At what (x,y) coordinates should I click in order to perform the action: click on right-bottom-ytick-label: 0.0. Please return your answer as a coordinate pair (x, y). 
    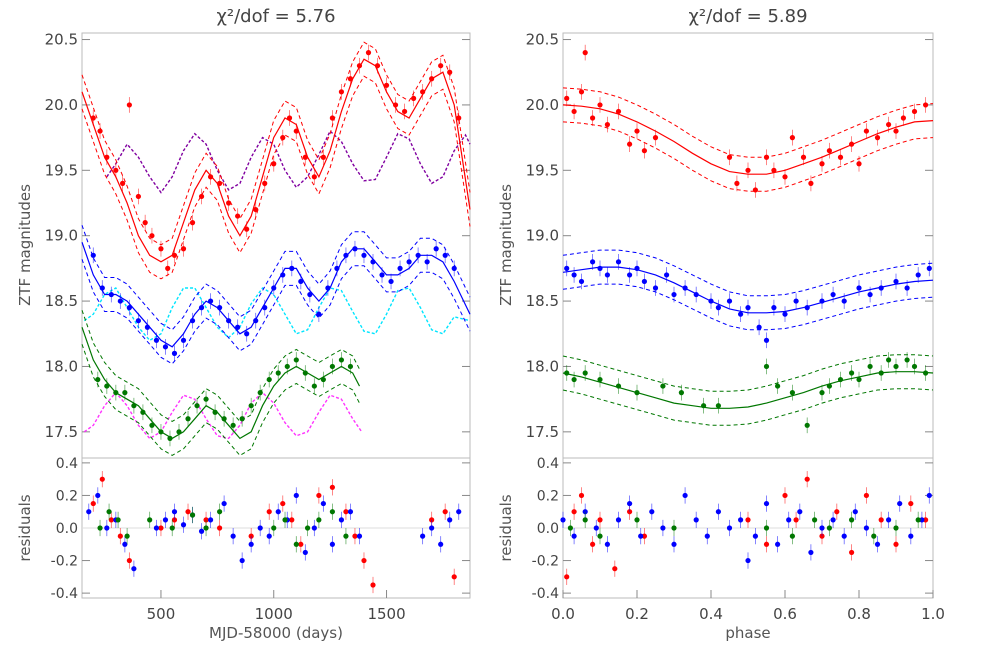
    Looking at the image, I should click on (548, 529).